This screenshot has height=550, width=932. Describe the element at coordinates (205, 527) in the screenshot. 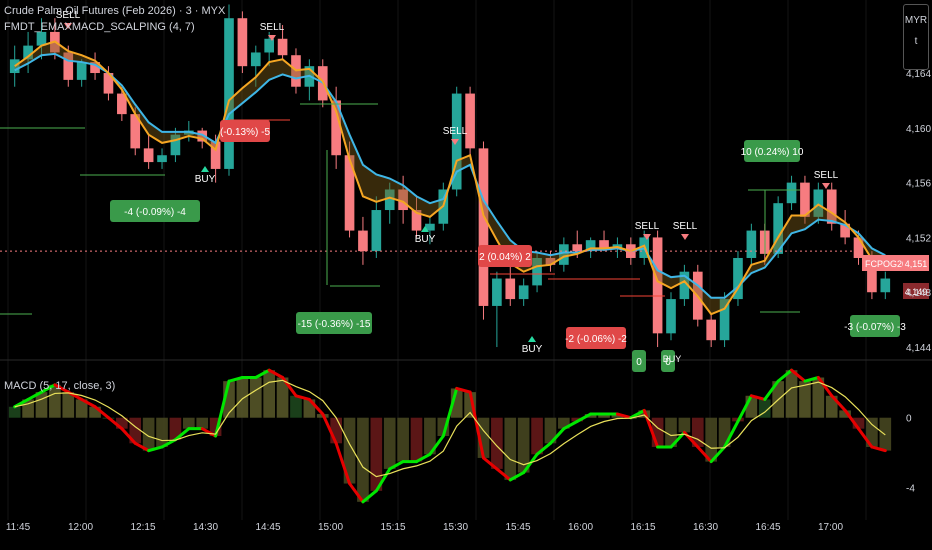

I see `time-tick-label: 14:30` at that location.